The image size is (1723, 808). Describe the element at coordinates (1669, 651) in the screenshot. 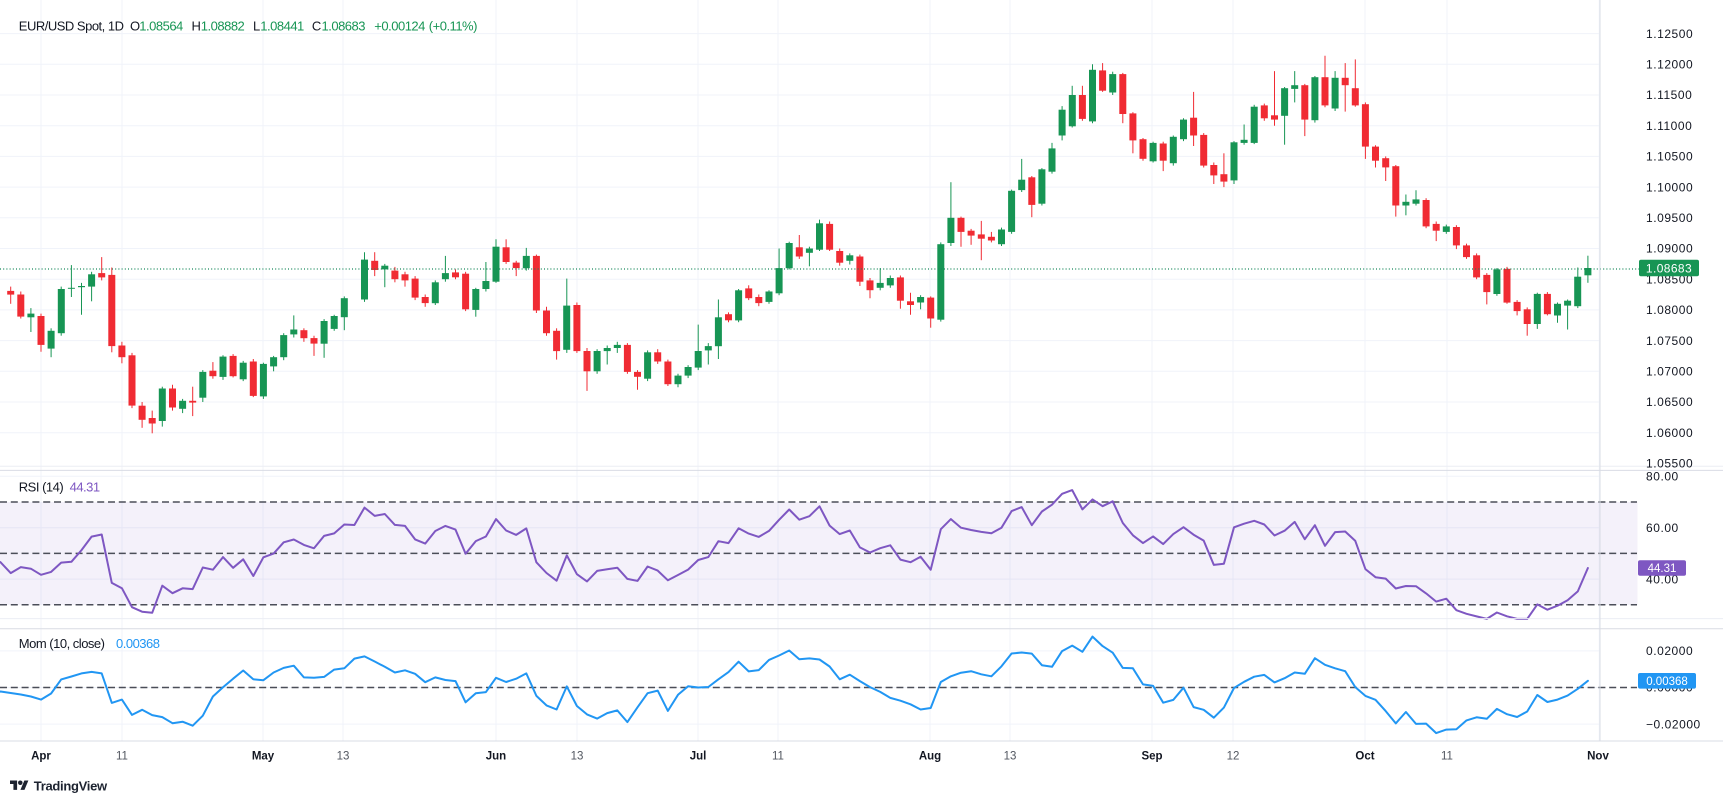

I see `svg-text: 0.02000` at that location.